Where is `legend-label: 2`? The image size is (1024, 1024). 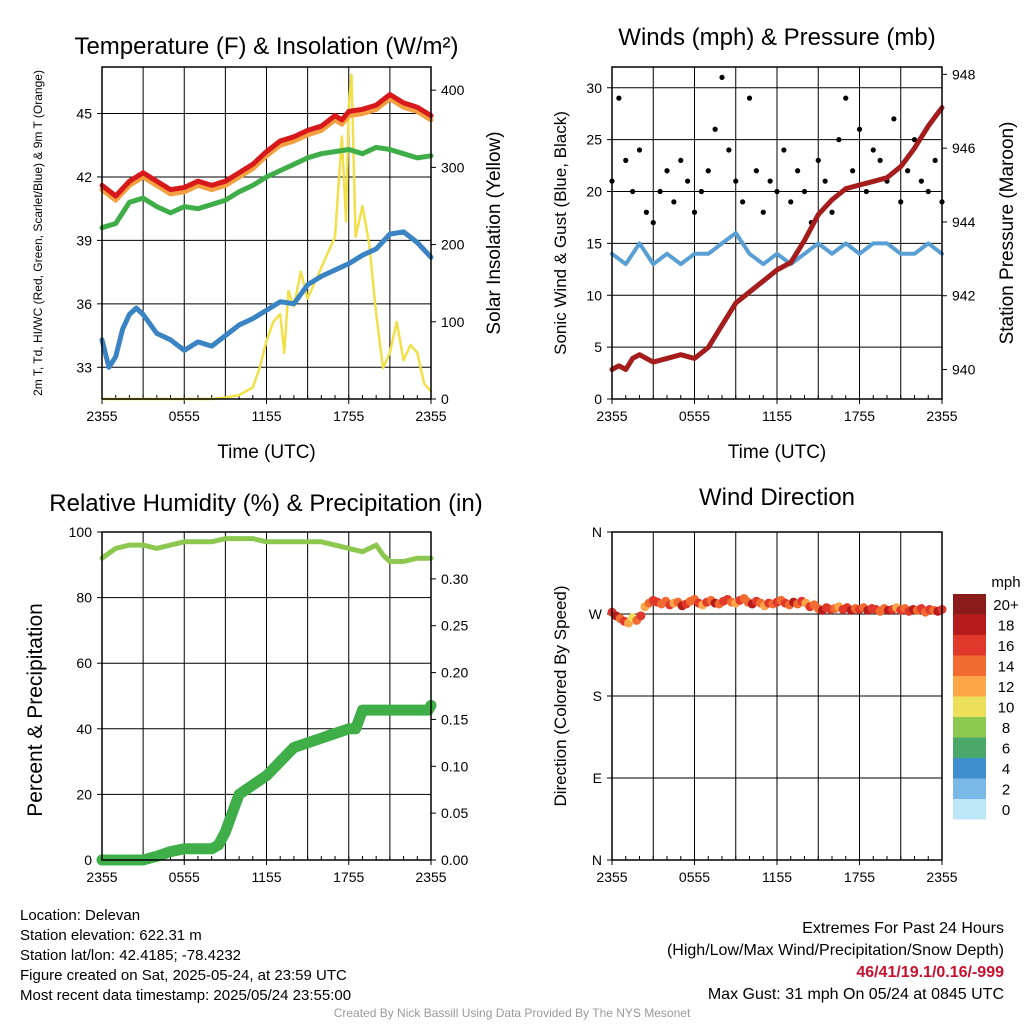
legend-label: 2 is located at coordinates (1006, 790).